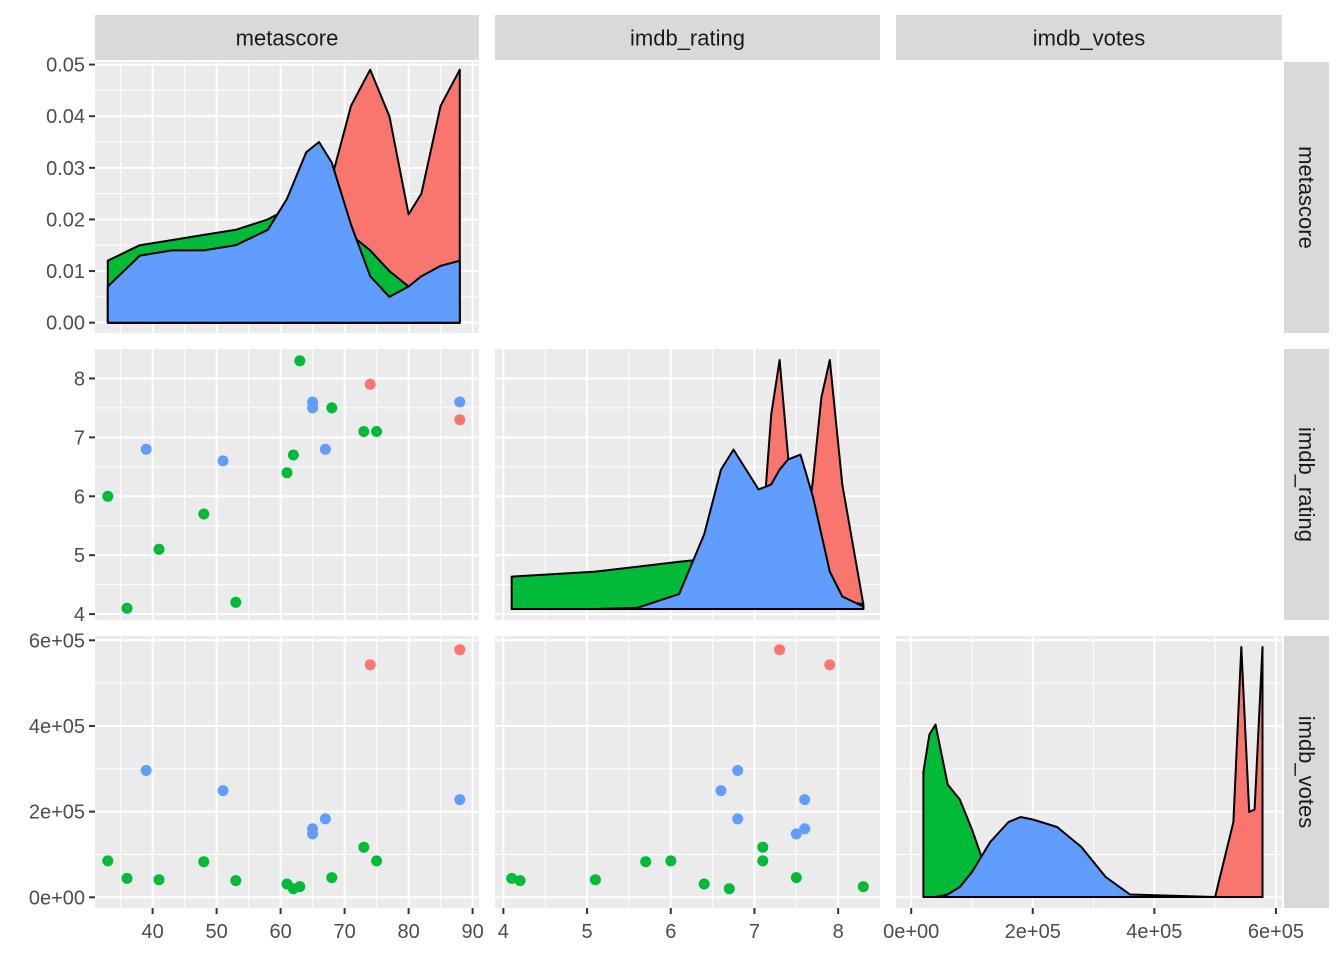 This screenshot has width=1344, height=960. Describe the element at coordinates (79, 556) in the screenshot. I see `y-tick-label: 5` at that location.